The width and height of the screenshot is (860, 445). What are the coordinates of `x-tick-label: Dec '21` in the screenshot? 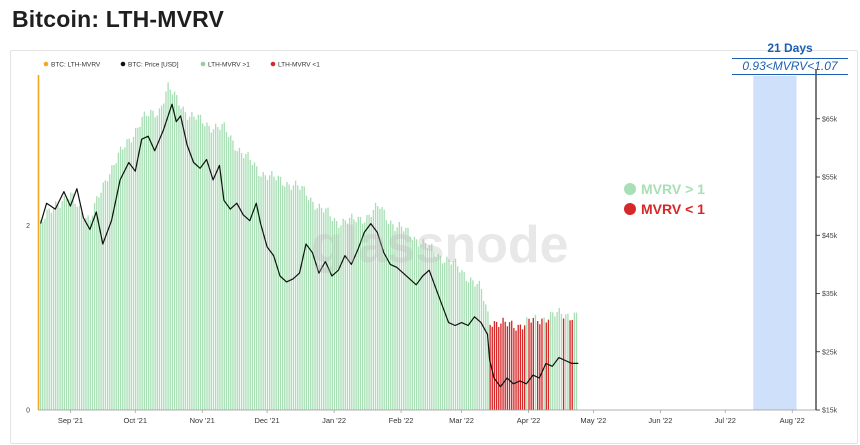 It's located at (266, 420).